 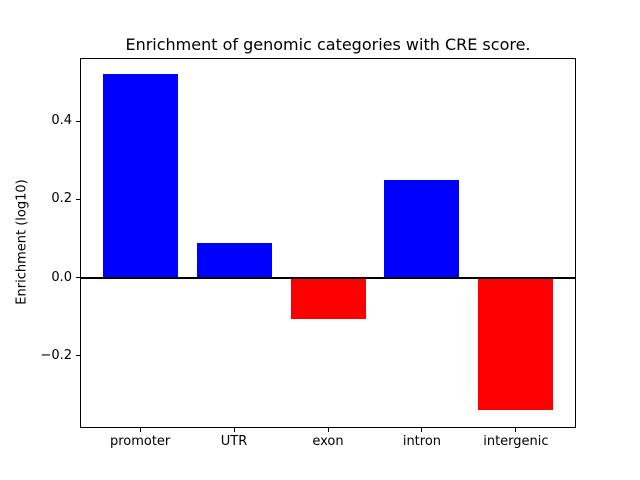 I want to click on x-tick-label: promoter, so click(x=140, y=442).